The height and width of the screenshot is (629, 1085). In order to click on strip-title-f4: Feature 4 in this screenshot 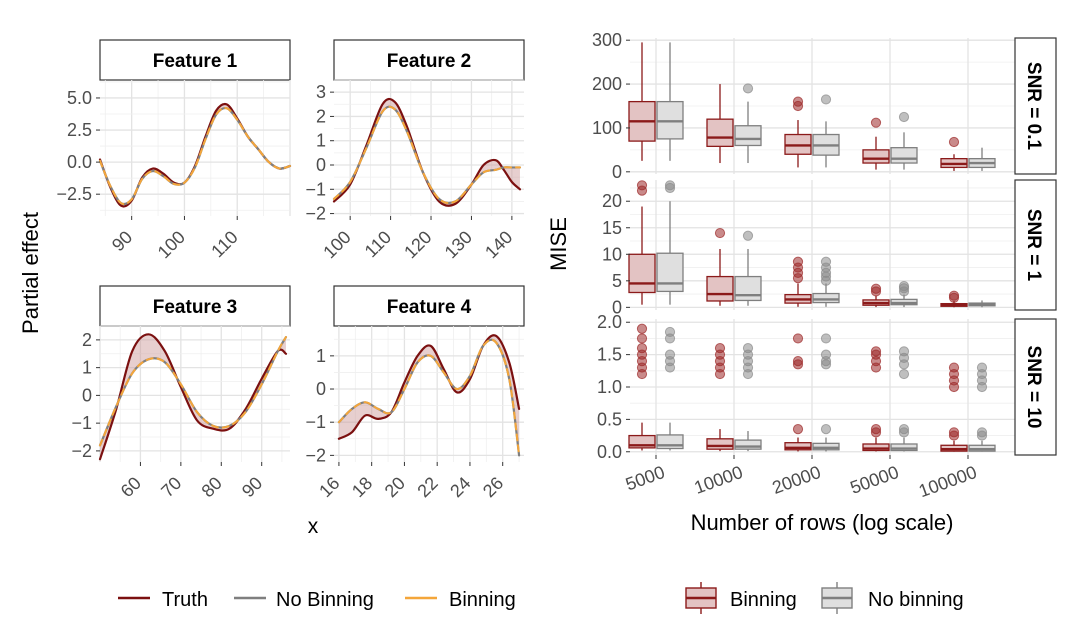, I will do `click(429, 307)`.